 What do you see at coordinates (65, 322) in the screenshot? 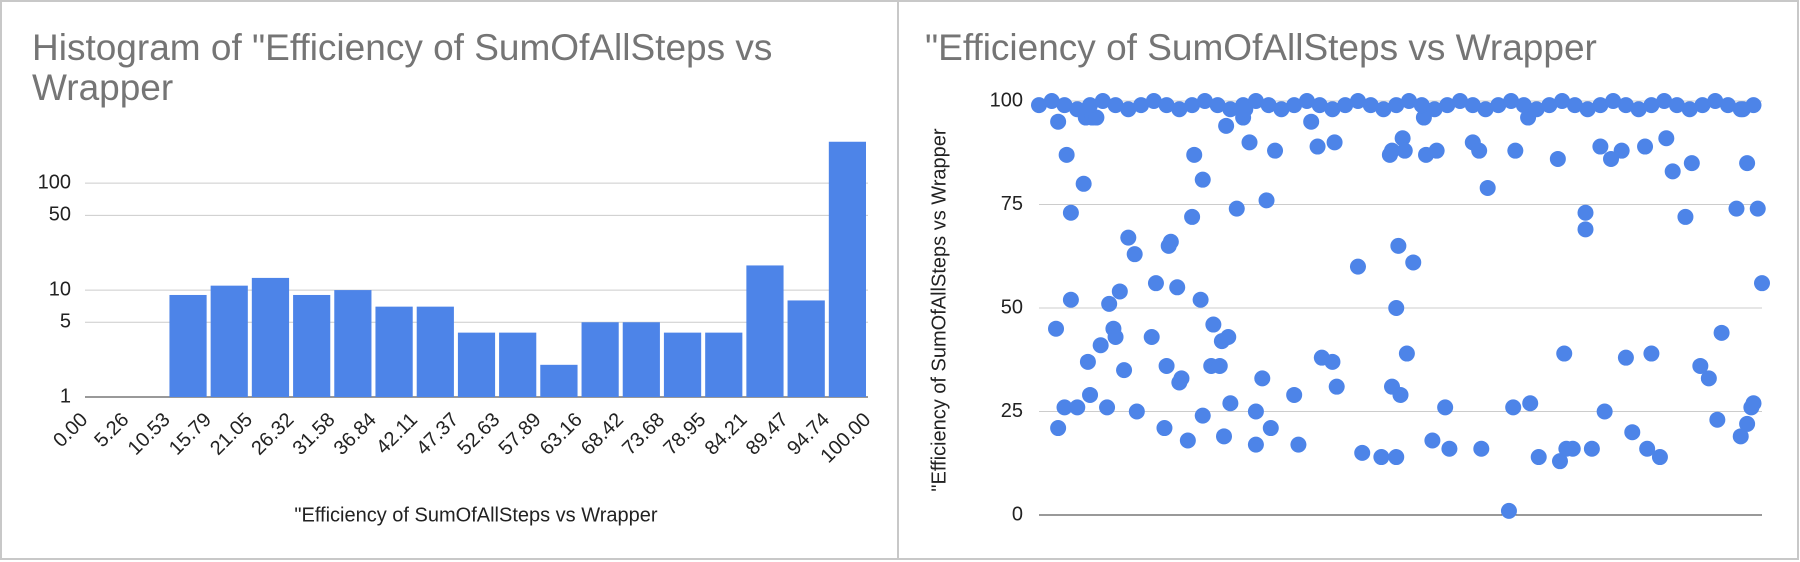
I see `y-tick-label: 5` at bounding box center [65, 322].